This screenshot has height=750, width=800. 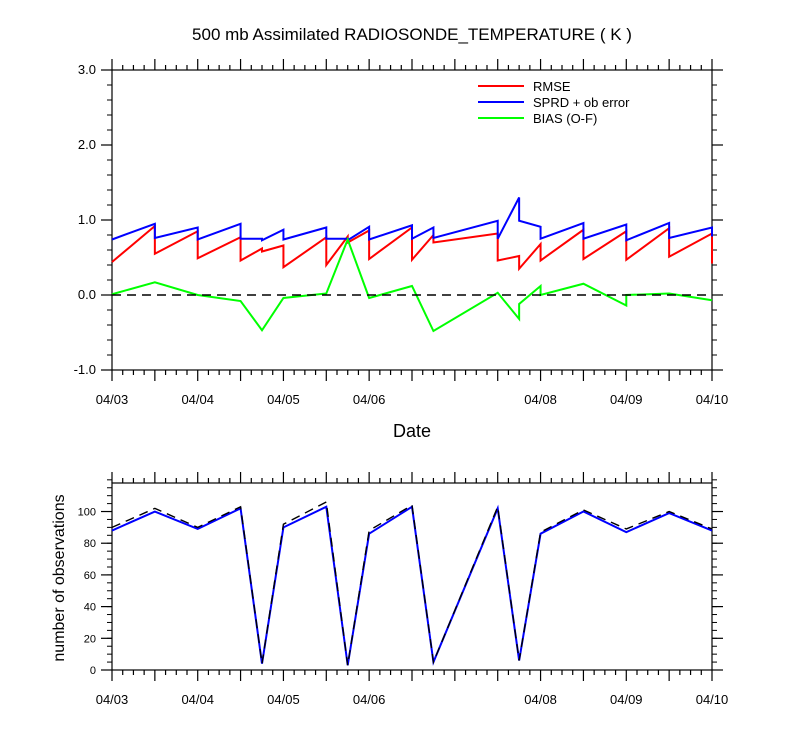 What do you see at coordinates (87, 144) in the screenshot?
I see `top-y-tick-label: 2.0` at bounding box center [87, 144].